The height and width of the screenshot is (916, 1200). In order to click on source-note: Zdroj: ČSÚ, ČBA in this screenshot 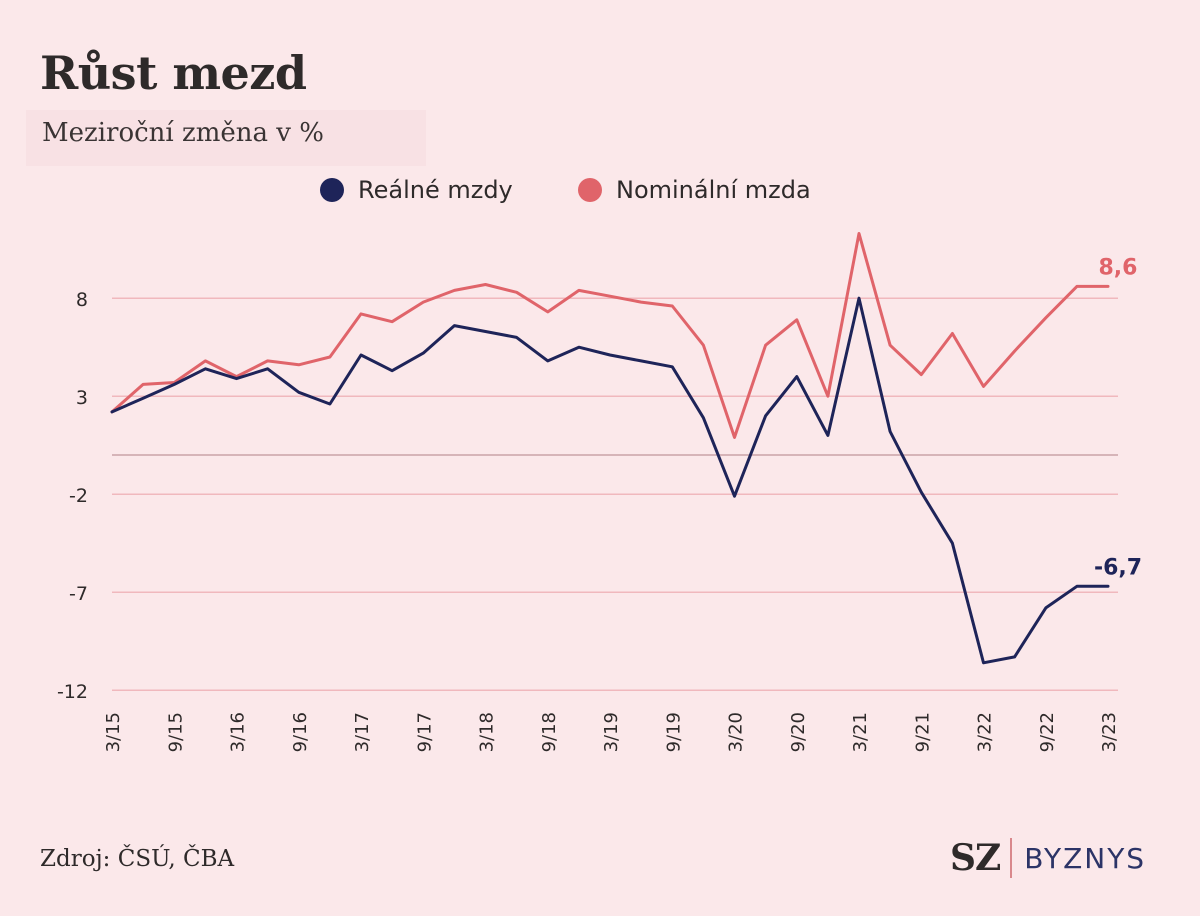, I will do `click(137, 859)`.